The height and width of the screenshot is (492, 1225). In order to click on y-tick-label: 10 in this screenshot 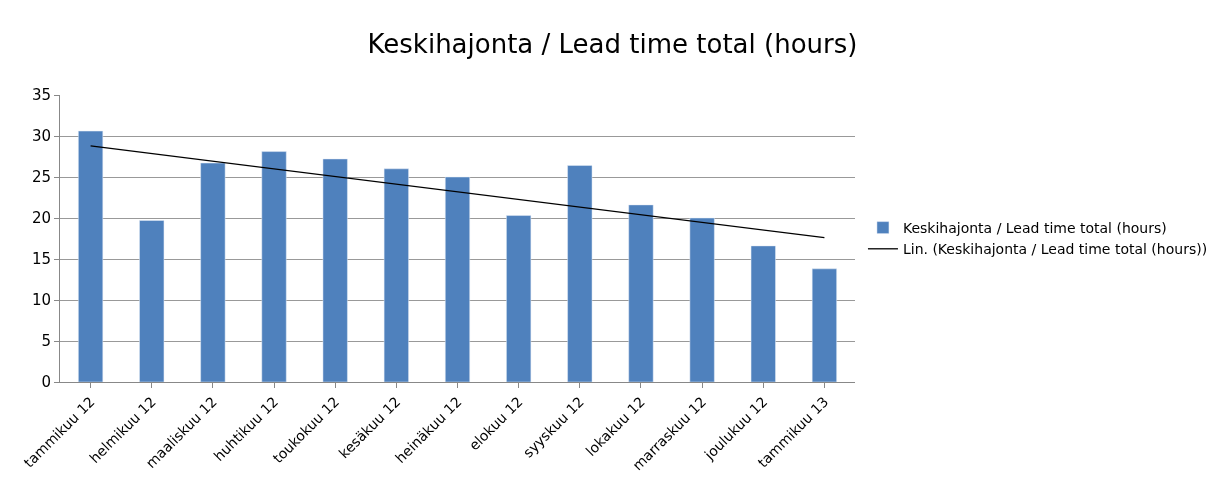, I will do `click(41, 300)`.